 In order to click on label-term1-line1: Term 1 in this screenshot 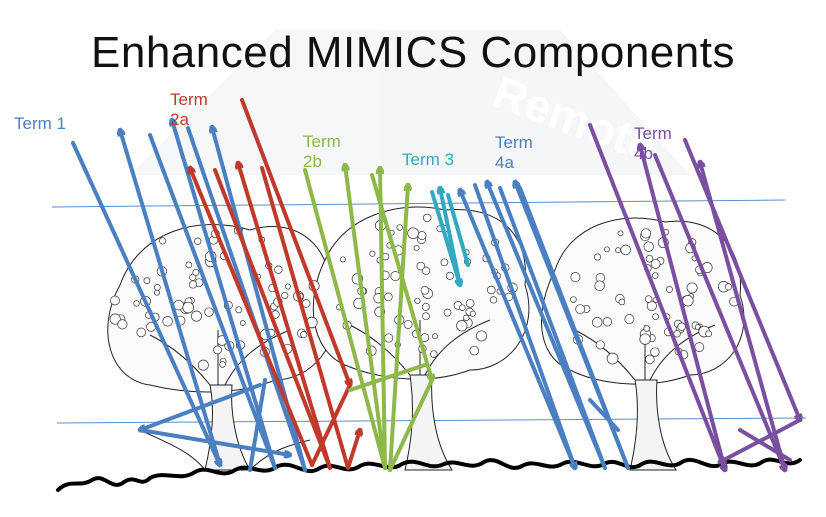, I will do `click(40, 123)`.